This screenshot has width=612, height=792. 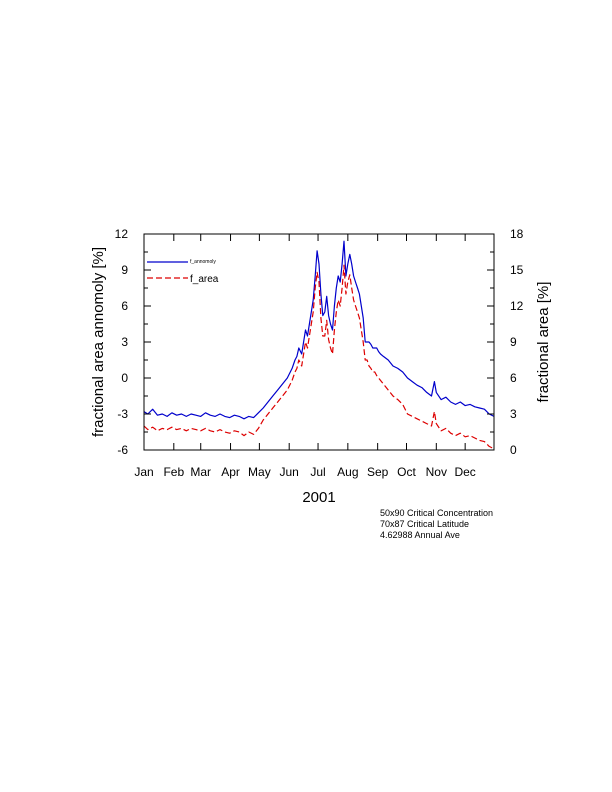 I want to click on y-tick-label-left-1: -3, so click(x=122, y=414).